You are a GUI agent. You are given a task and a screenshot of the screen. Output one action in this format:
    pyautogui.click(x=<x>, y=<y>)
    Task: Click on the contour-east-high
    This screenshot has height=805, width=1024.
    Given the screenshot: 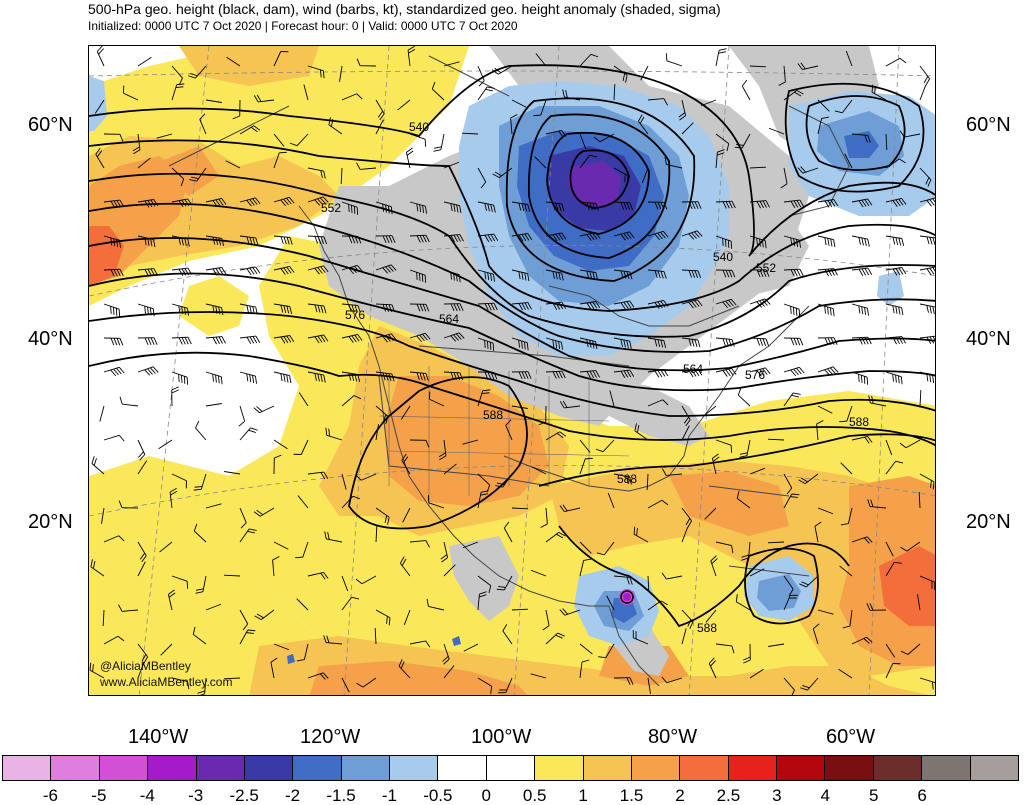 What is the action you would take?
    pyautogui.click(x=855, y=133)
    